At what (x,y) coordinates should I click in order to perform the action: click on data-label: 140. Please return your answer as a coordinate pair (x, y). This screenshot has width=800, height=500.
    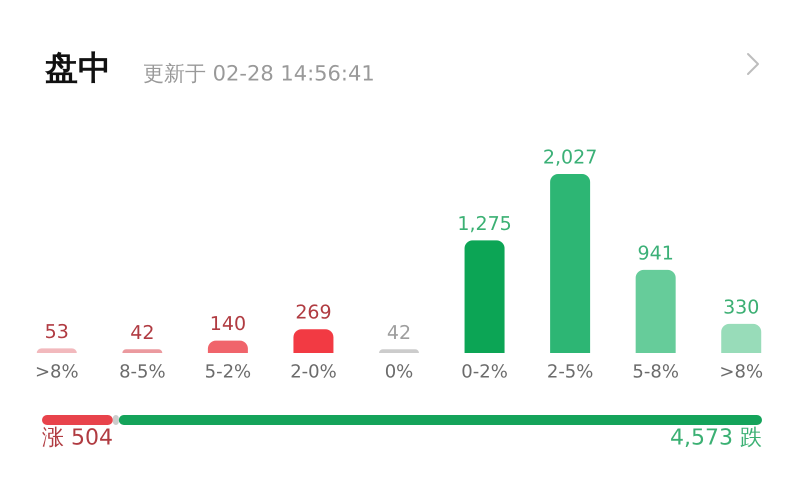
    Looking at the image, I should click on (228, 324).